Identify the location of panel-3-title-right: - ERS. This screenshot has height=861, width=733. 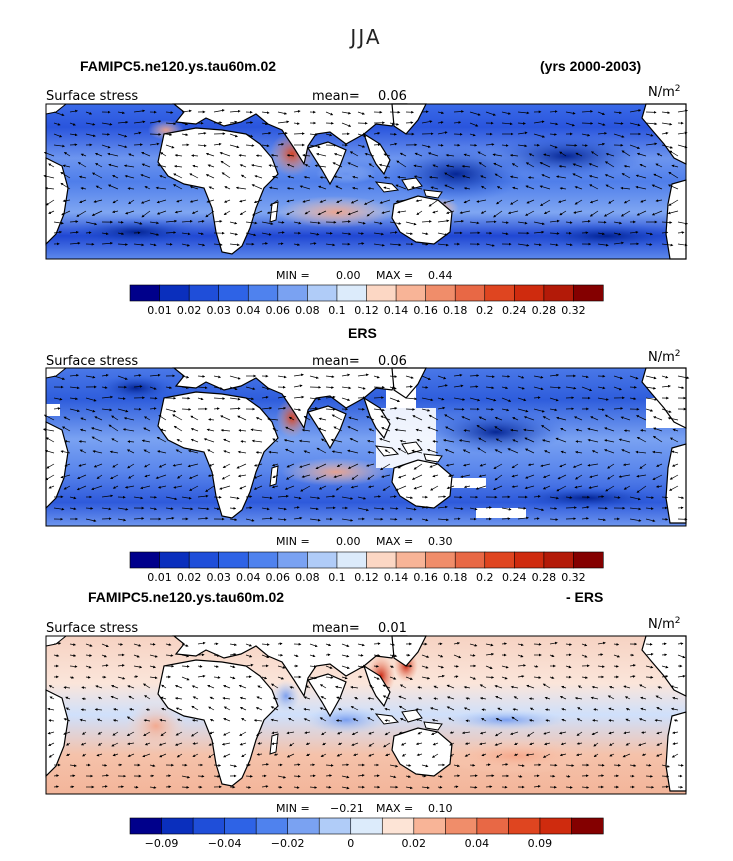
(584, 597).